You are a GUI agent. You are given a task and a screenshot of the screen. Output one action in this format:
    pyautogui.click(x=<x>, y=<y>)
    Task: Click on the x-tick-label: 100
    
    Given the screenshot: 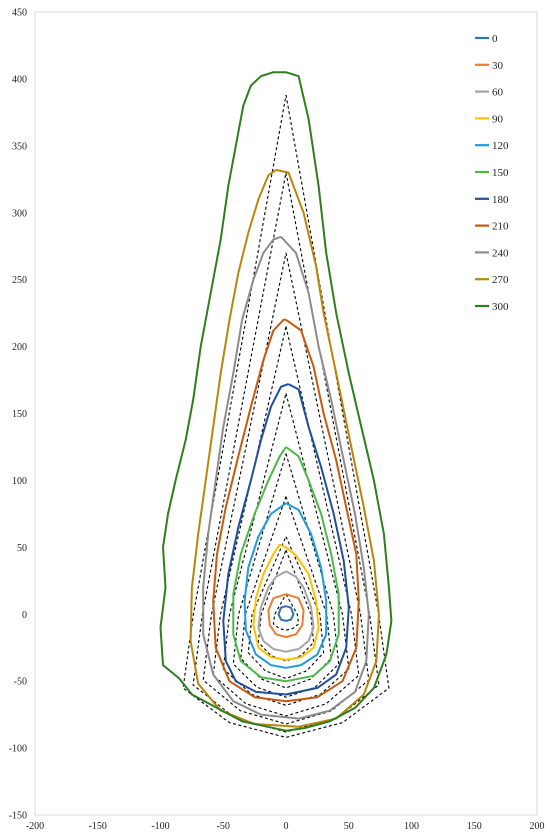 What is the action you would take?
    pyautogui.click(x=411, y=826)
    